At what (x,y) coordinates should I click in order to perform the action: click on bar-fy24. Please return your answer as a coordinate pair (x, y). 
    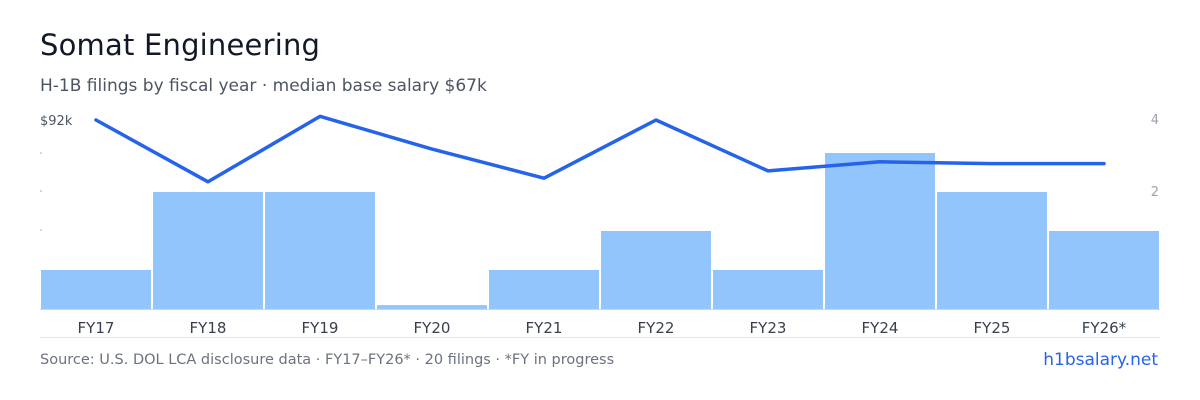
    Looking at the image, I should click on (880, 231).